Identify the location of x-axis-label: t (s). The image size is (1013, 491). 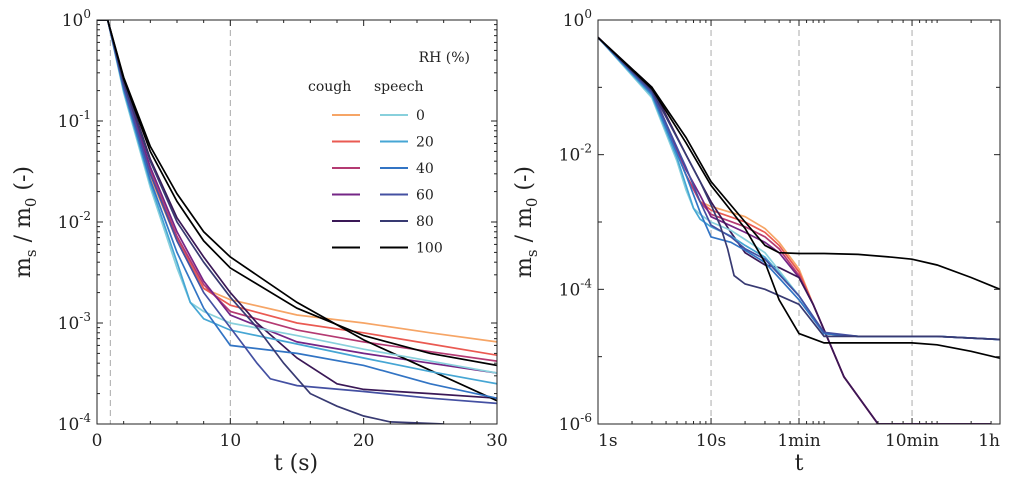
(296, 463).